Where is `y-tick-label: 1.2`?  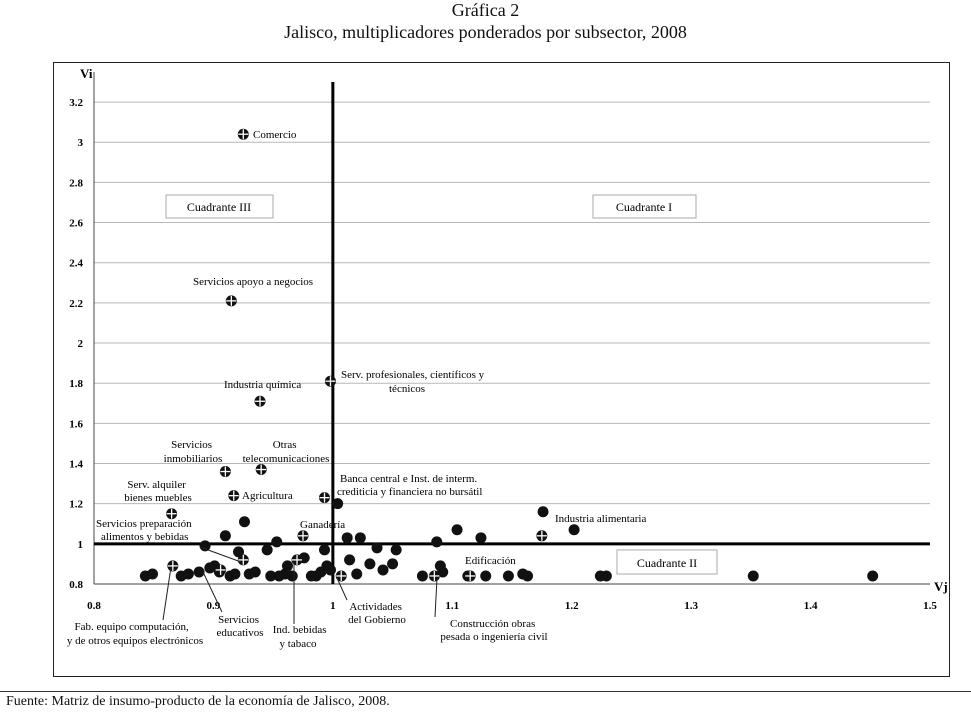
y-tick-label: 1.2 is located at coordinates (76, 505).